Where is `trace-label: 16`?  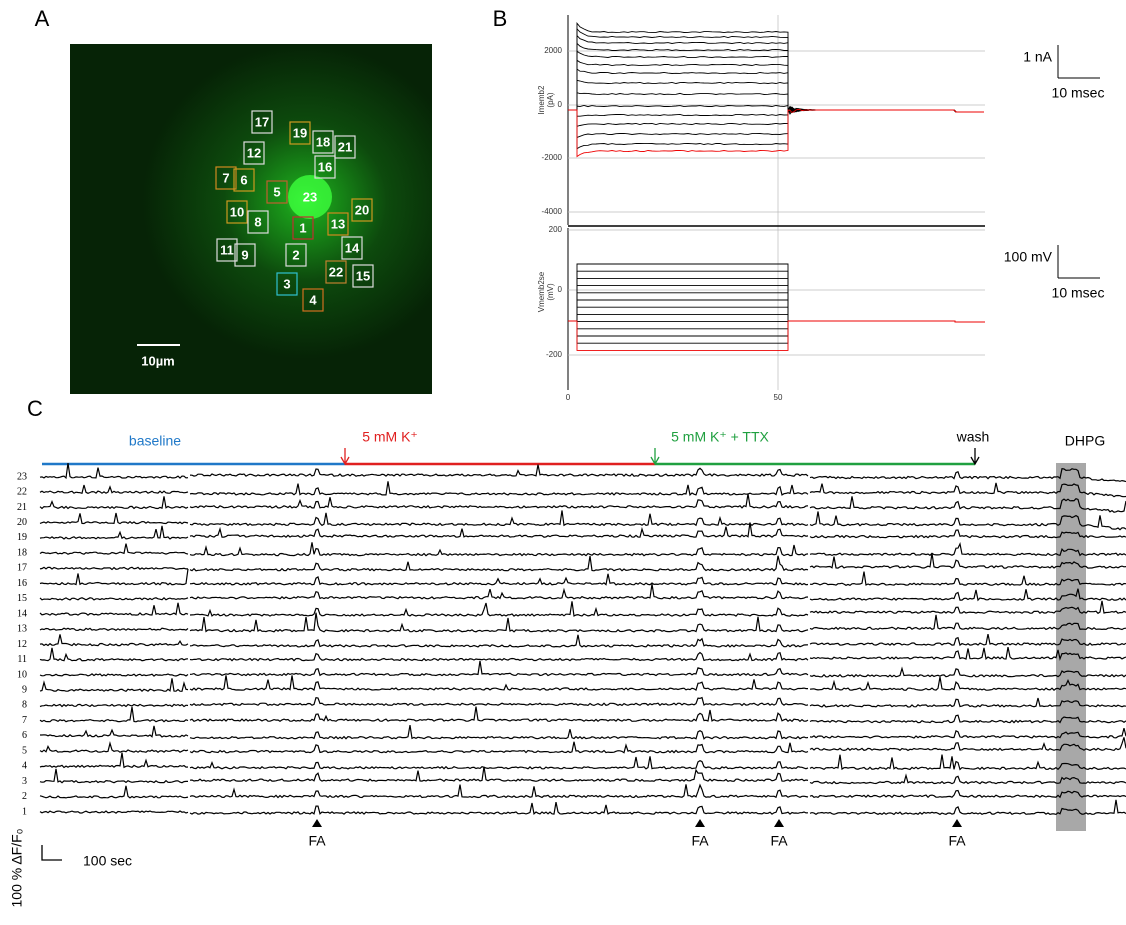 trace-label: 16 is located at coordinates (22, 583).